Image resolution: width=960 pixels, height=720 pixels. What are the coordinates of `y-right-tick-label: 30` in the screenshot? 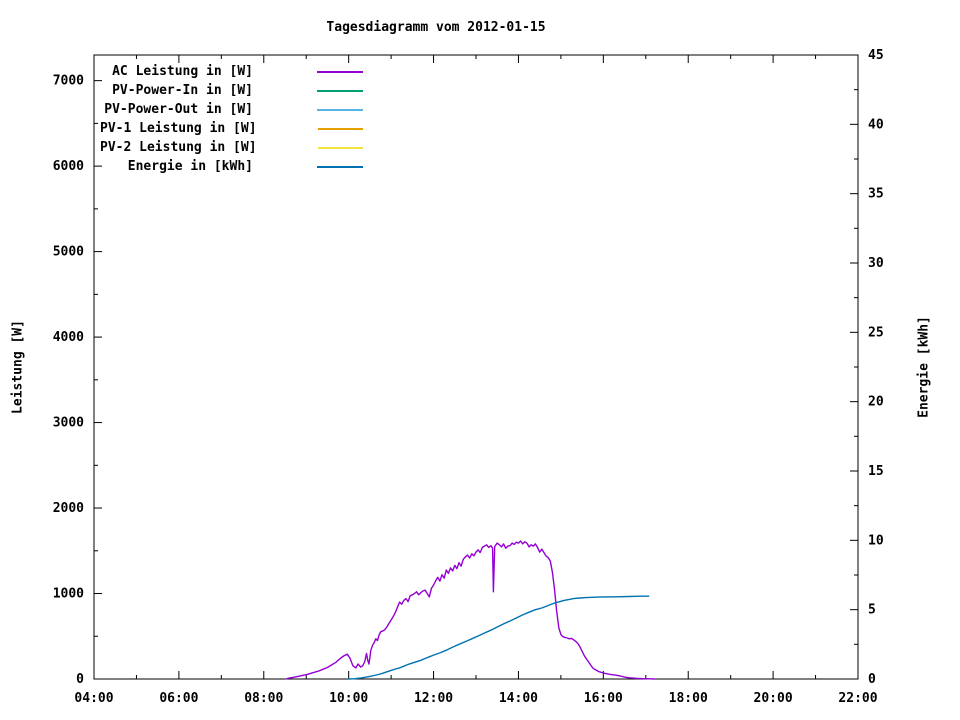 It's located at (876, 263).